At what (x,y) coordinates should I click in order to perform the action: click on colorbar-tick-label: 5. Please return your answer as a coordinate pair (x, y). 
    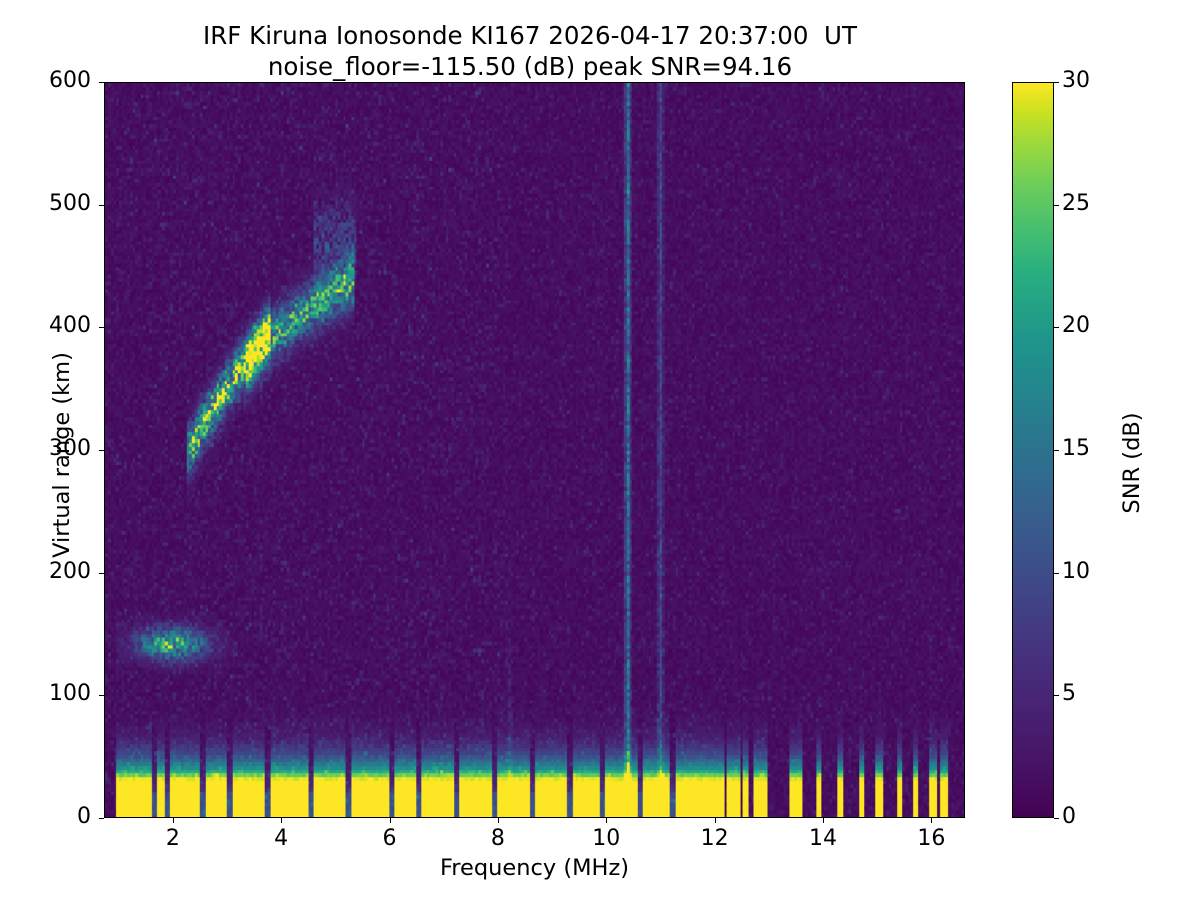
    Looking at the image, I should click on (1069, 694).